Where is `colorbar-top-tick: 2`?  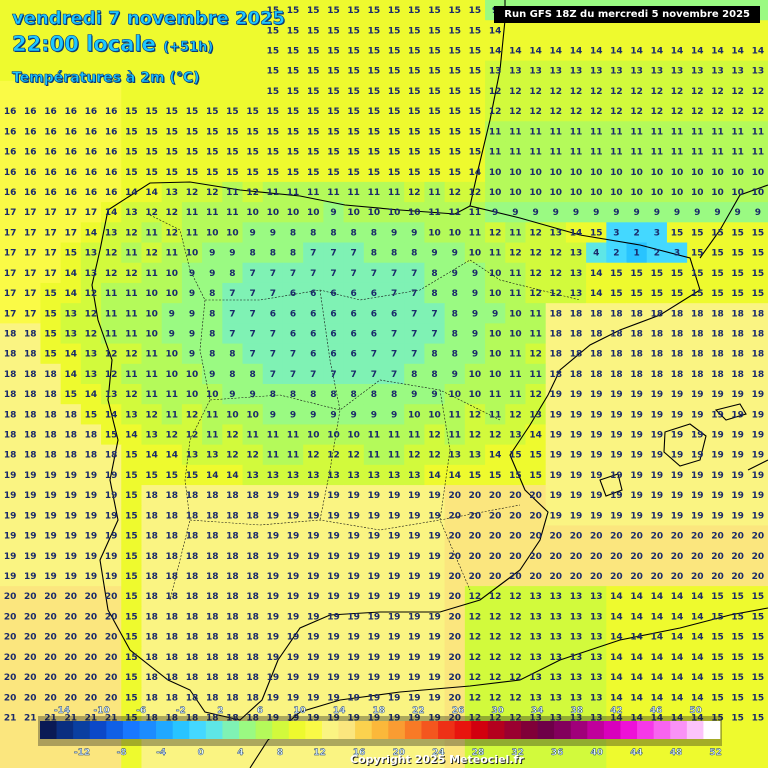
colorbar-top-tick: 2 is located at coordinates (220, 711).